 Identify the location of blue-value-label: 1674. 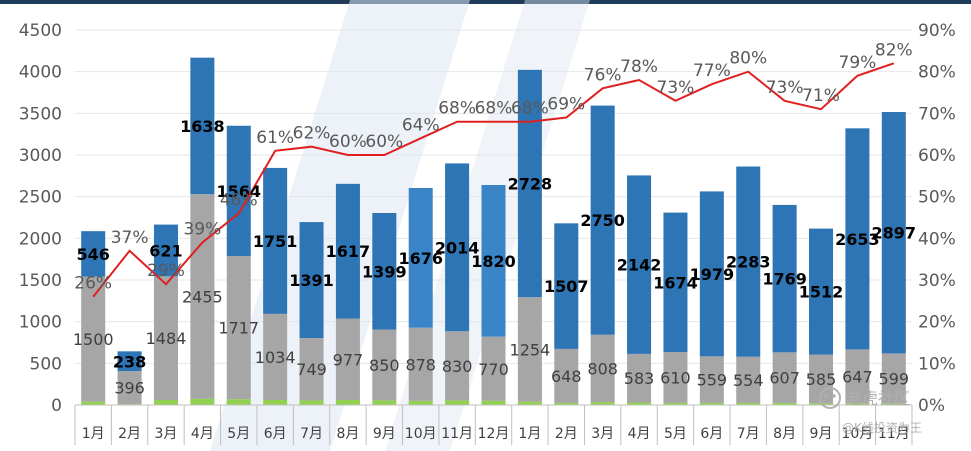
(675, 282).